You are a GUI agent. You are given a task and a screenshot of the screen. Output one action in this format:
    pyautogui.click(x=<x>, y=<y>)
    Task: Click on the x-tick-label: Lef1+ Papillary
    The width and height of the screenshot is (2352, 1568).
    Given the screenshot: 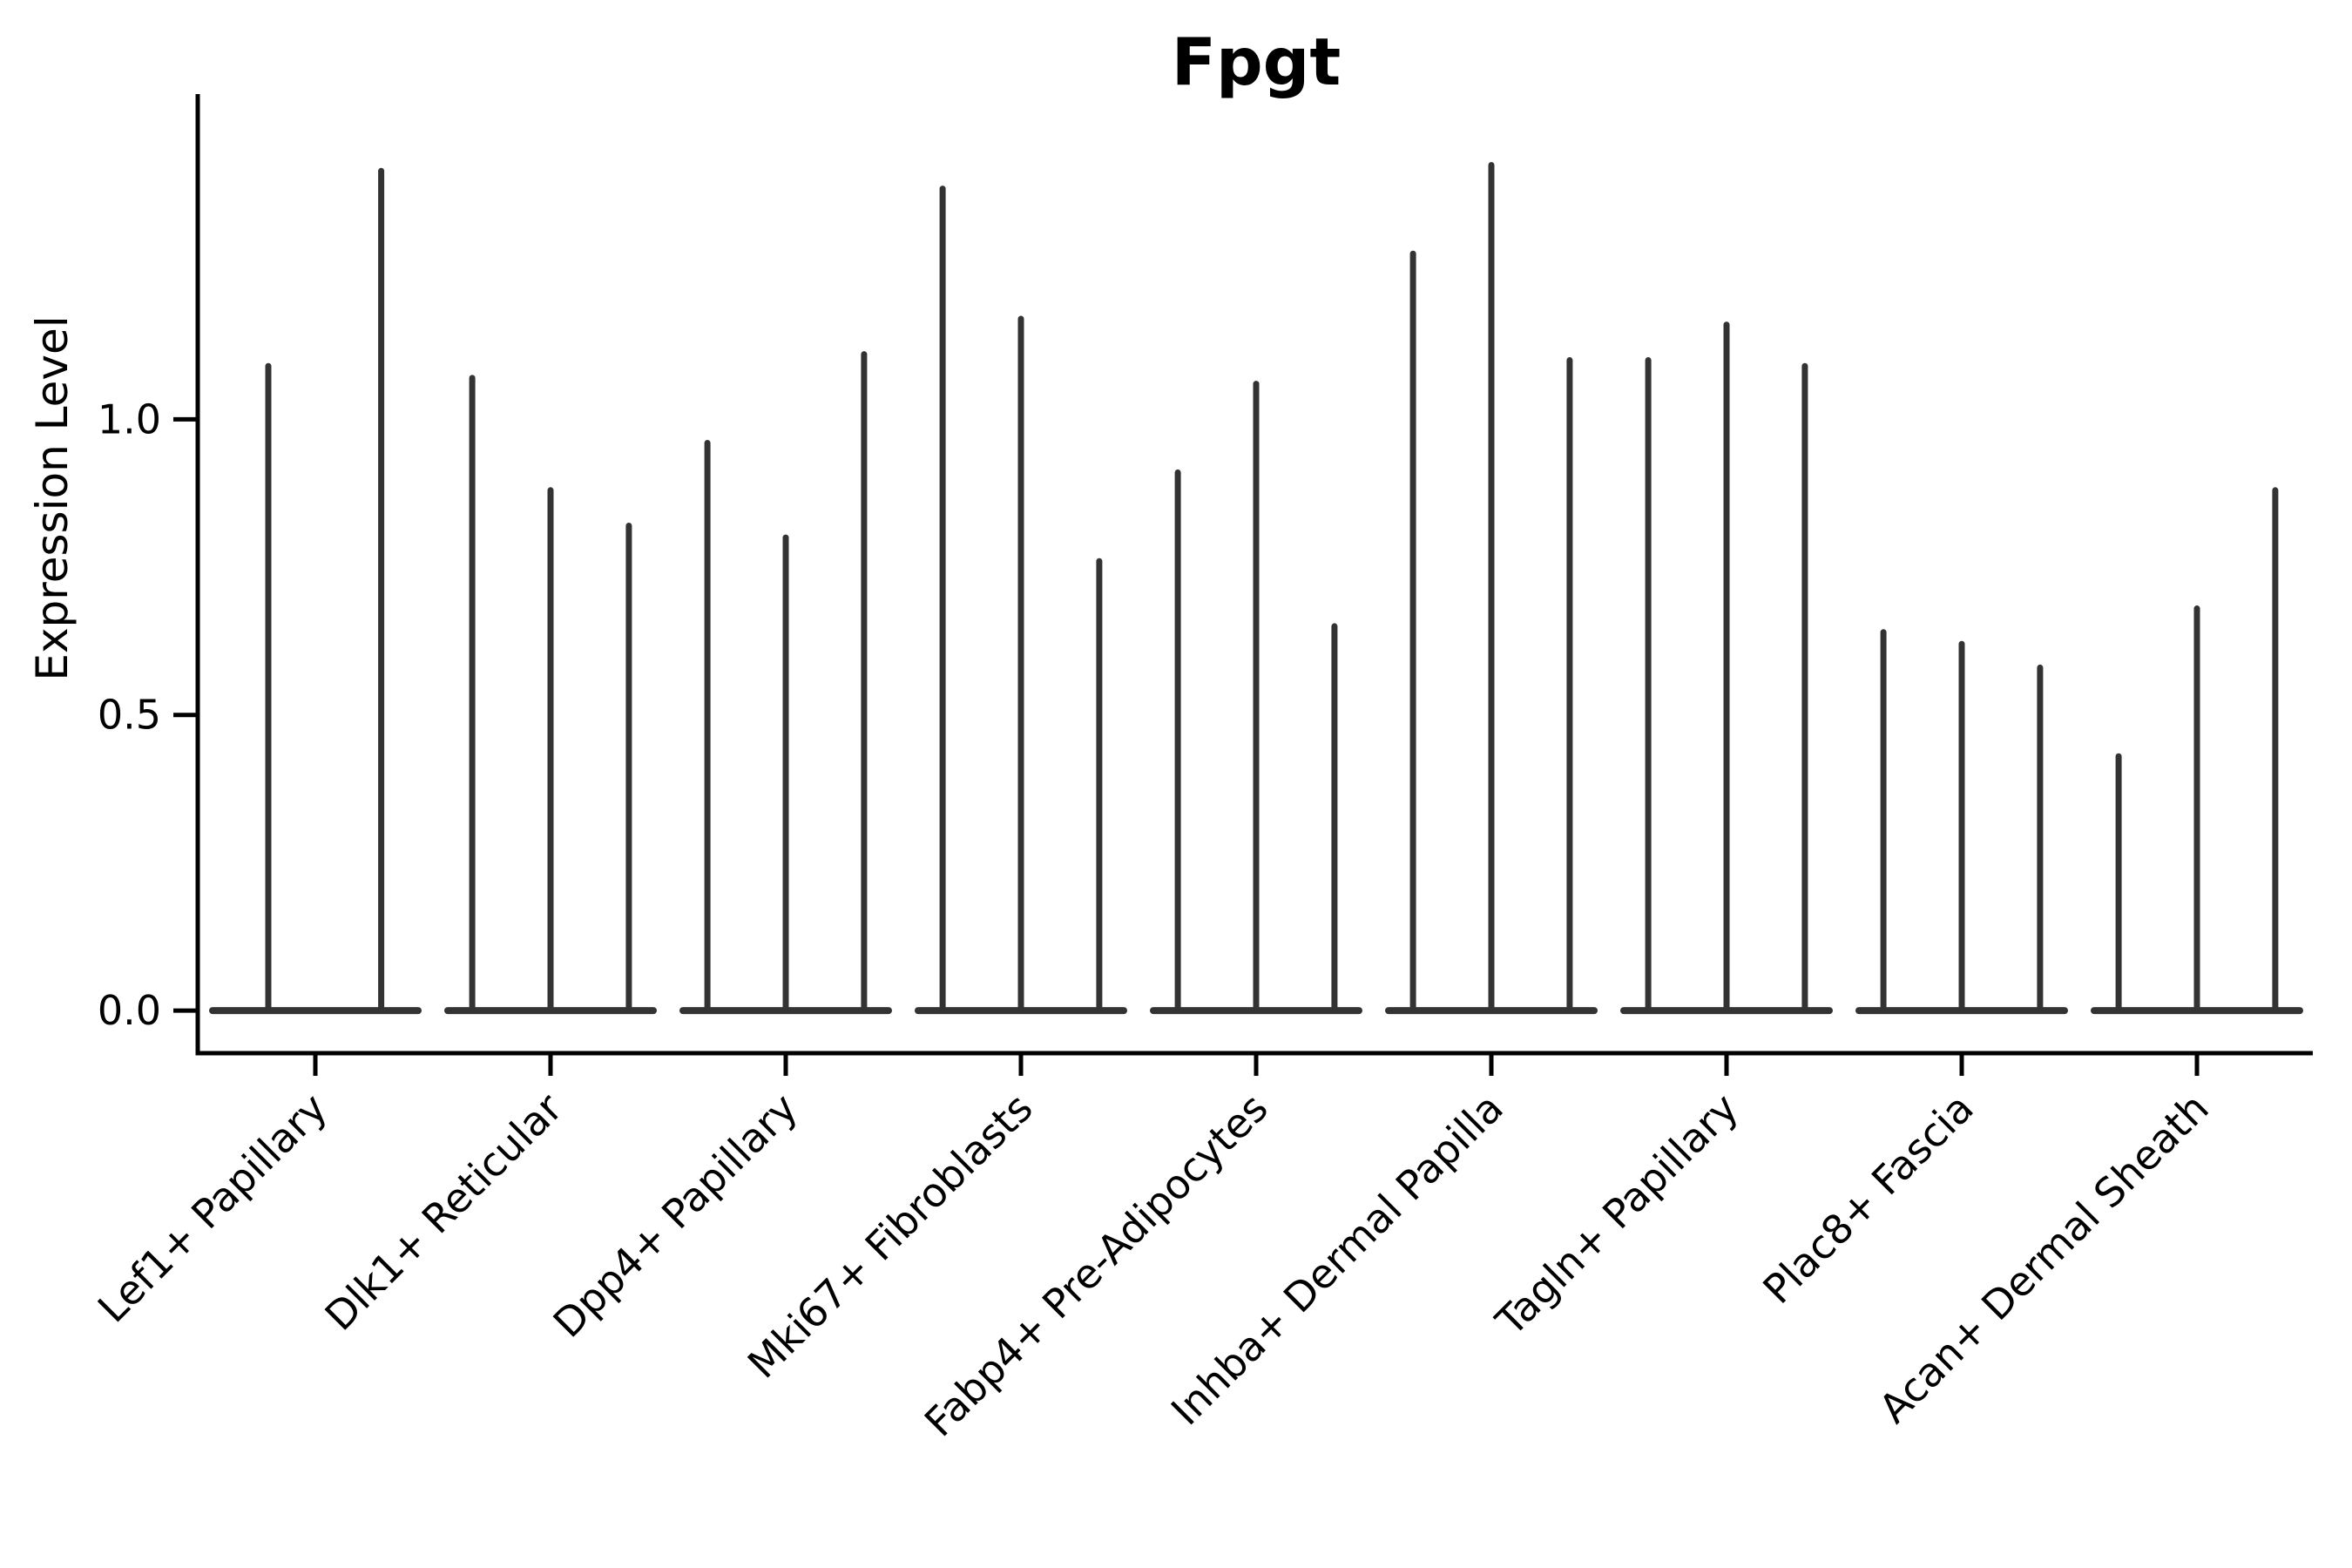 What is the action you would take?
    pyautogui.click(x=212, y=1208)
    